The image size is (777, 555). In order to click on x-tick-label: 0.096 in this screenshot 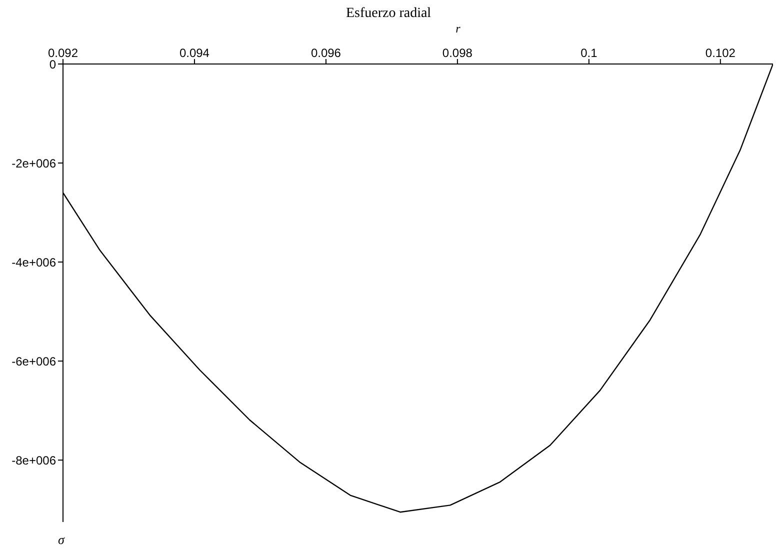, I will do `click(326, 53)`.